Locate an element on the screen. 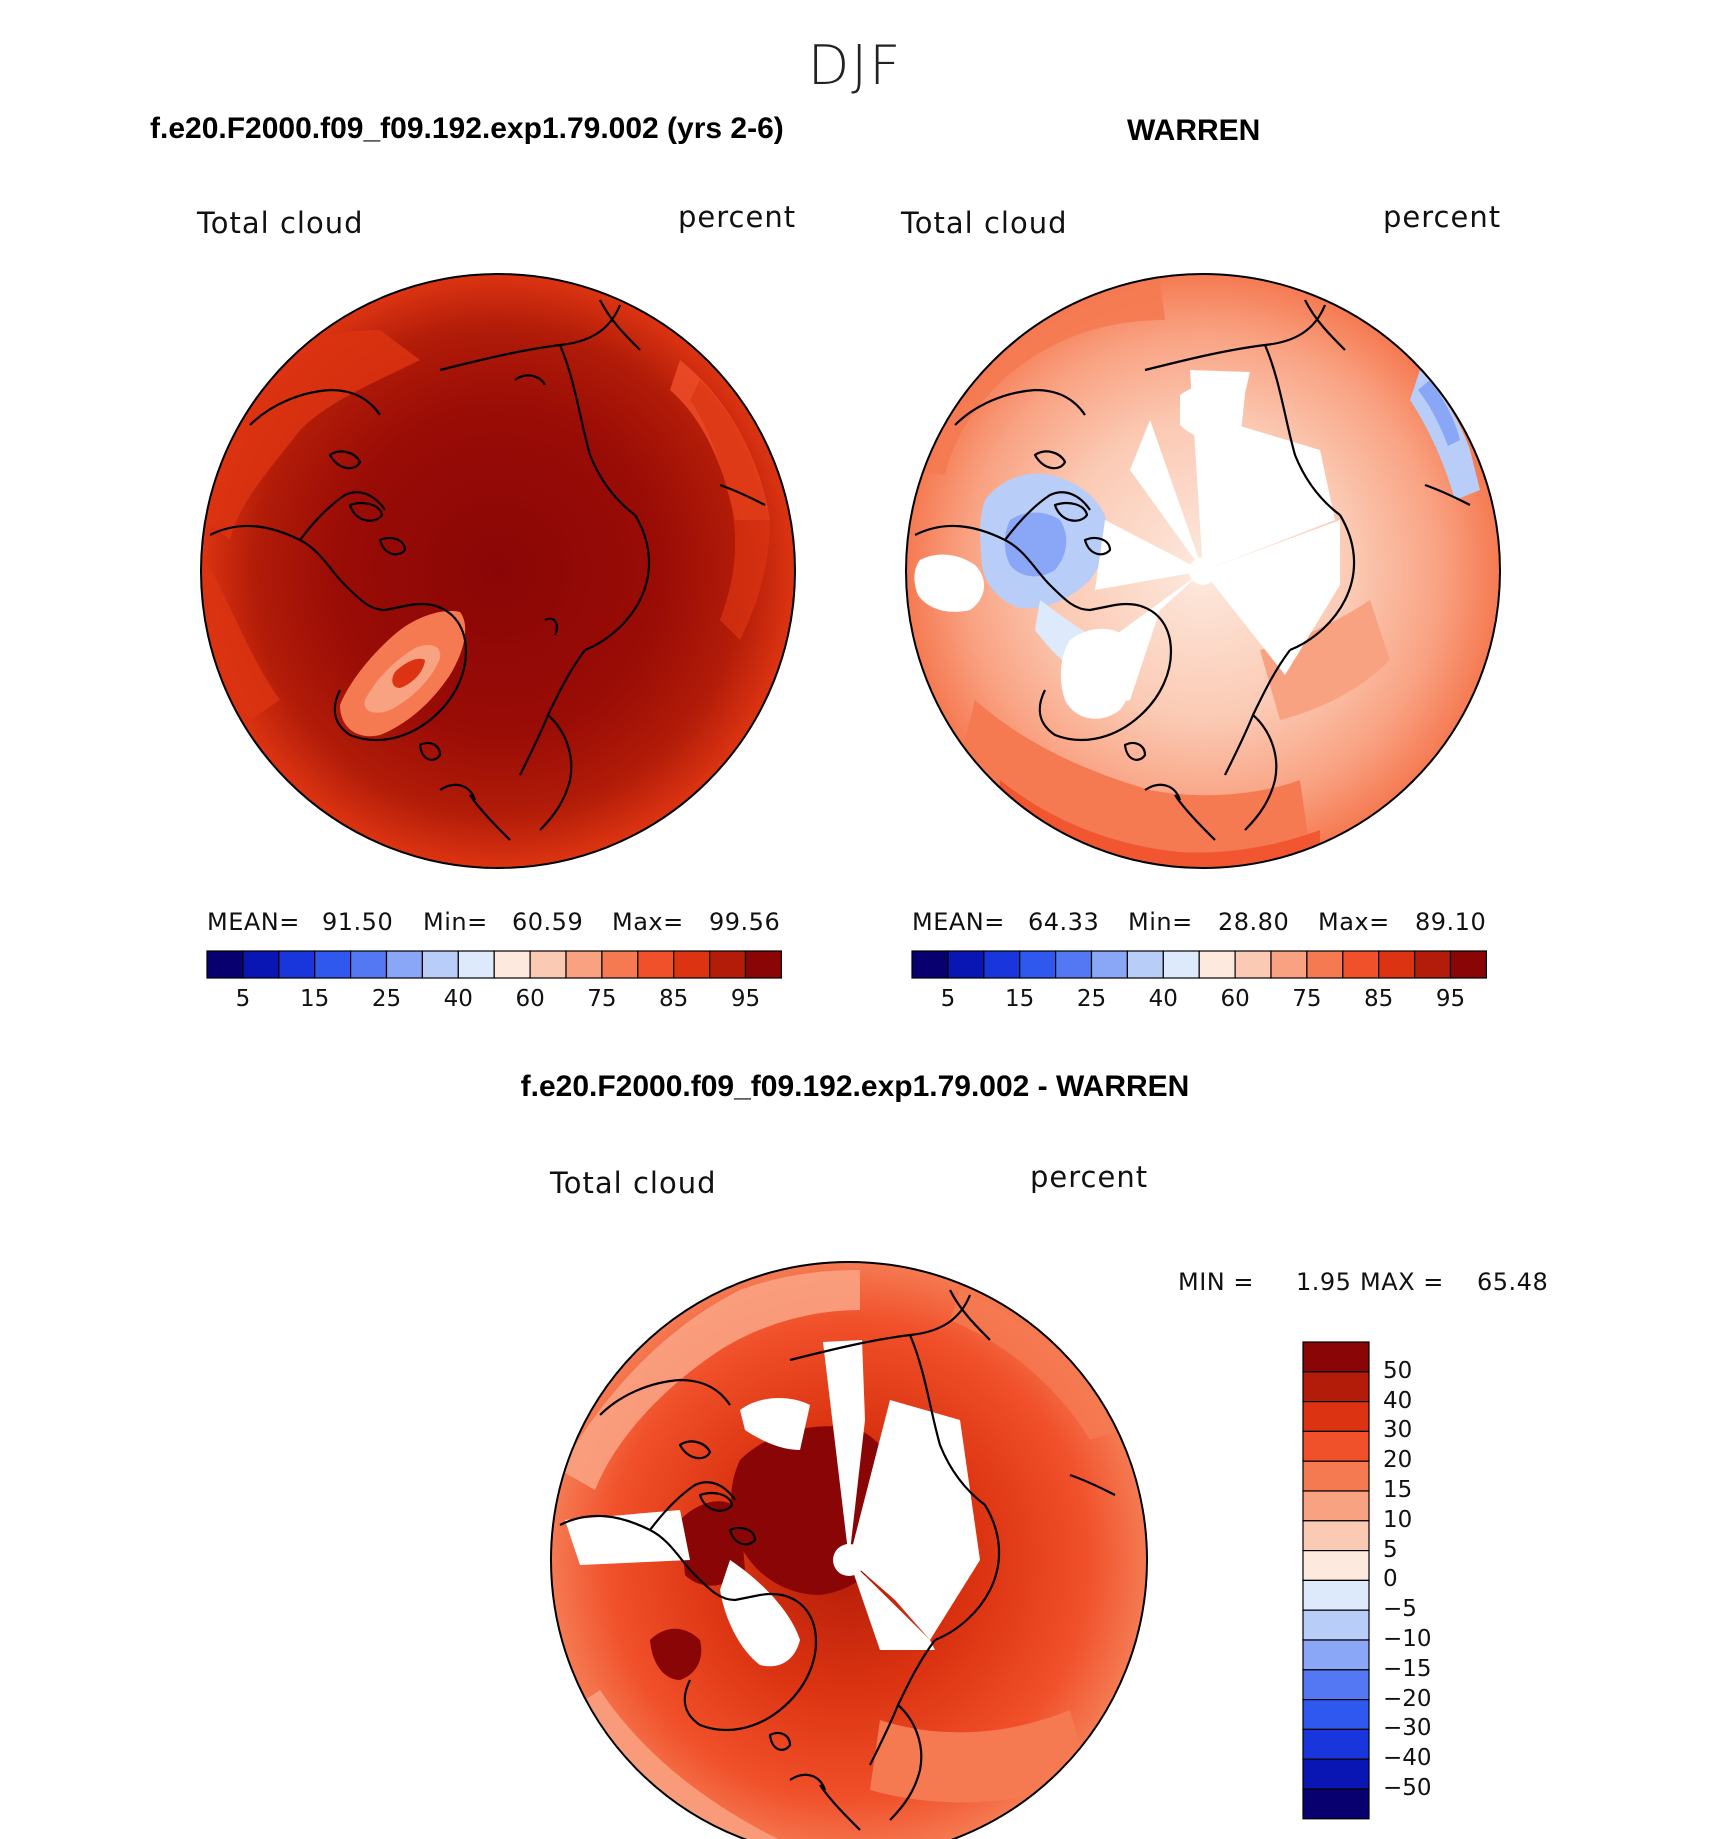 This screenshot has width=1710, height=1839. panel-1-units-label: percent is located at coordinates (737, 217).